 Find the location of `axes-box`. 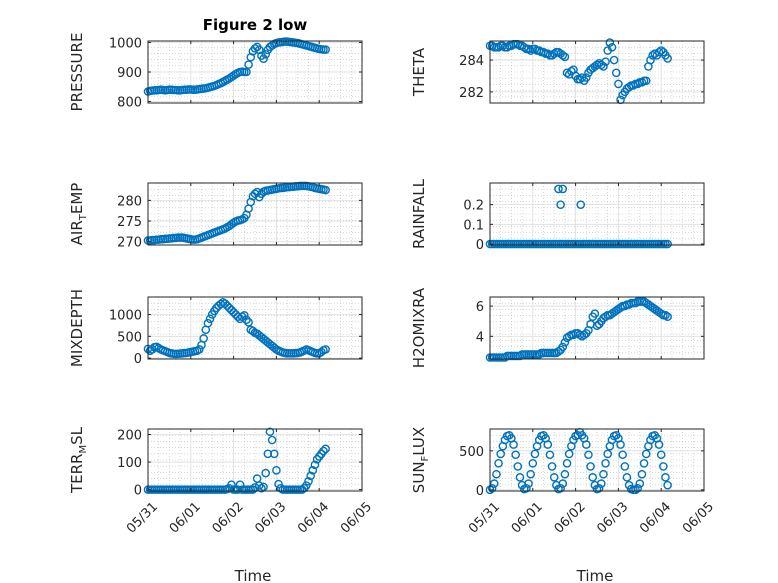

axes-box is located at coordinates (597, 328).